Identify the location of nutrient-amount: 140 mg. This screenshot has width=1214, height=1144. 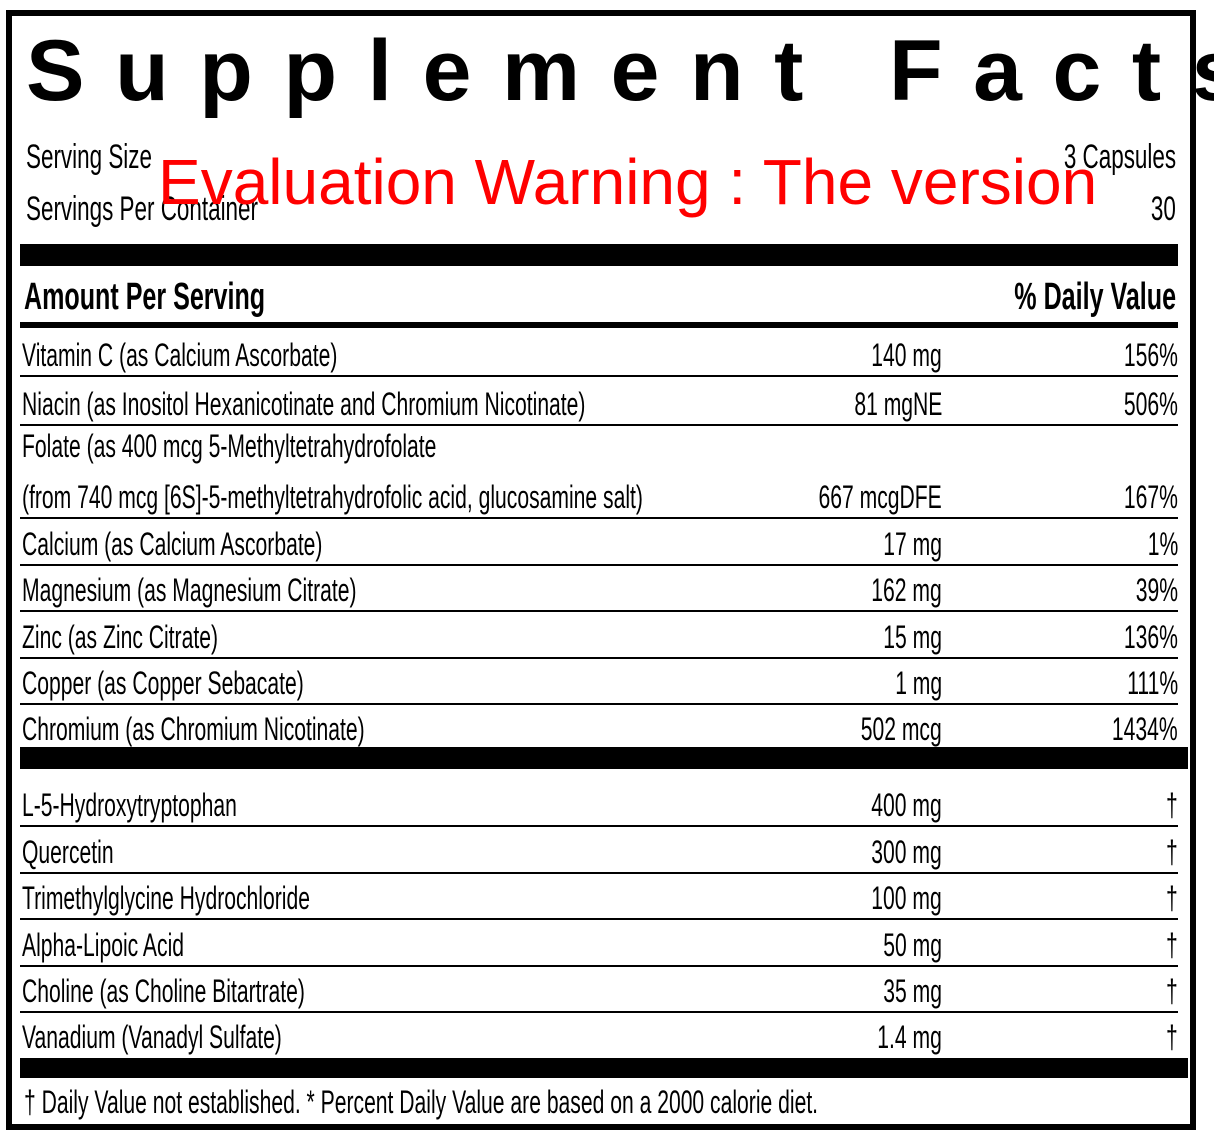
(906, 355).